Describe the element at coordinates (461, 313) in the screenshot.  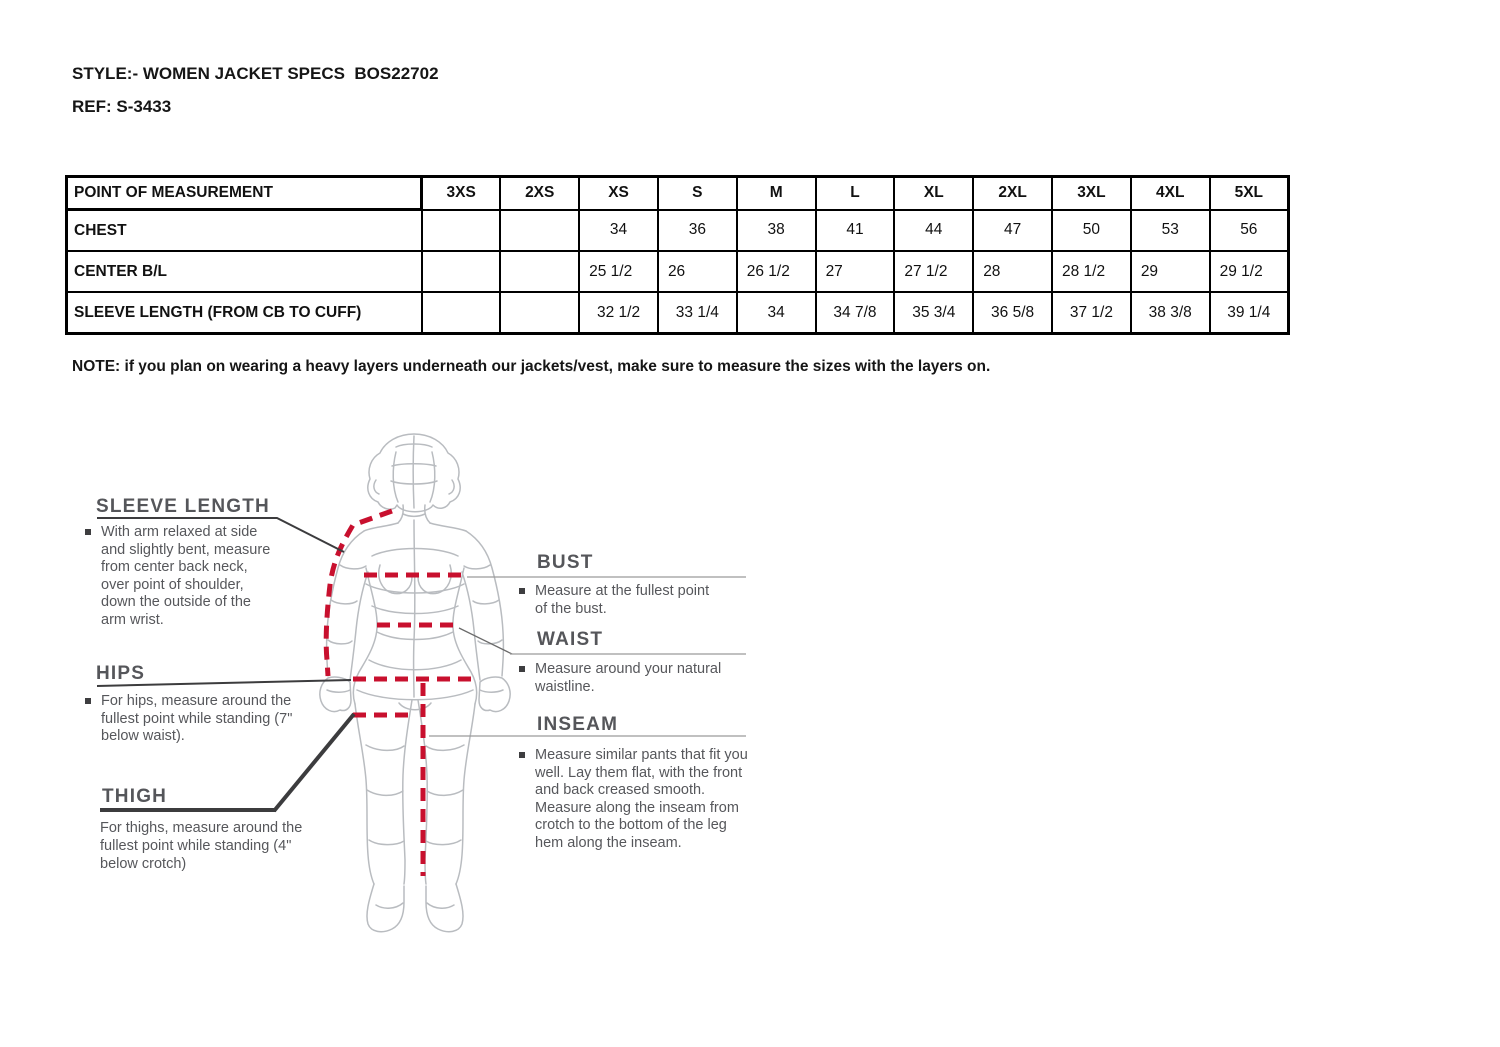
I see `sleeve-3xs` at that location.